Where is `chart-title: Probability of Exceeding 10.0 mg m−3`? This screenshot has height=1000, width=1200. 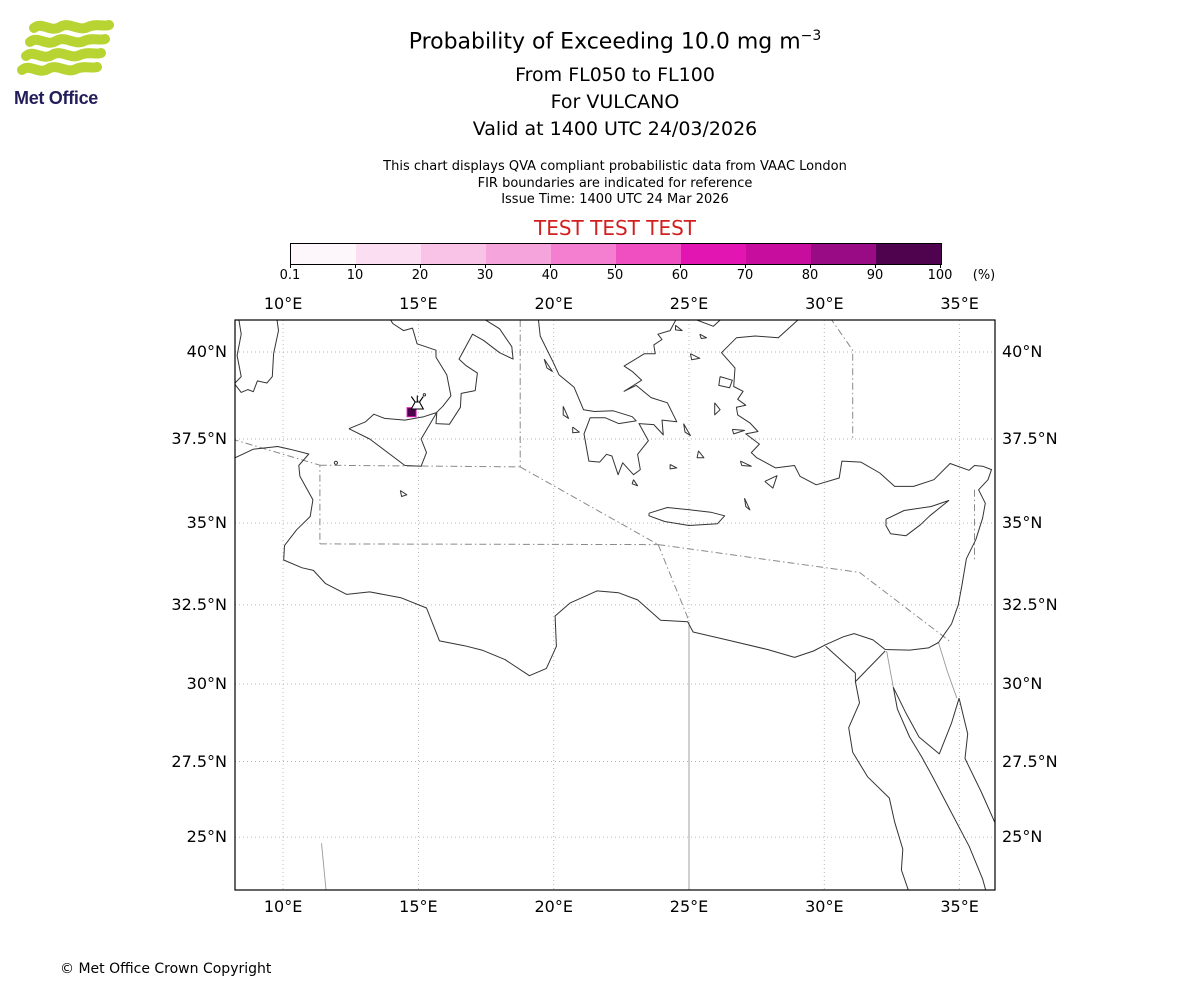
chart-title: Probability of Exceeding 10.0 mg m−3 is located at coordinates (615, 41).